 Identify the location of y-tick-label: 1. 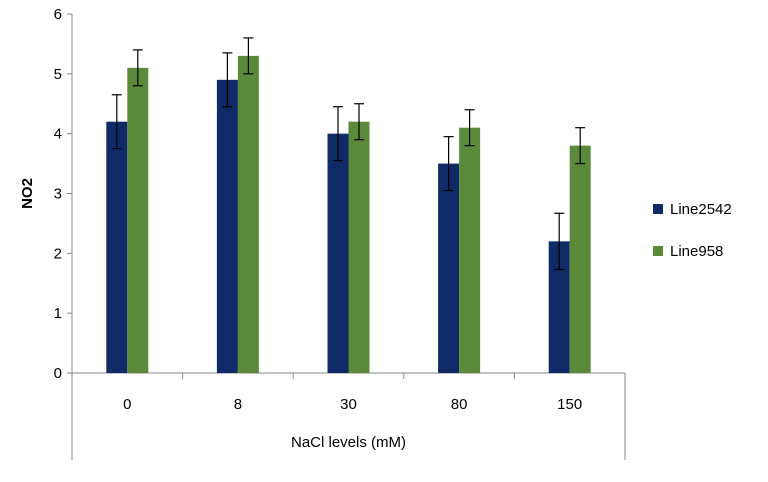
(58, 313).